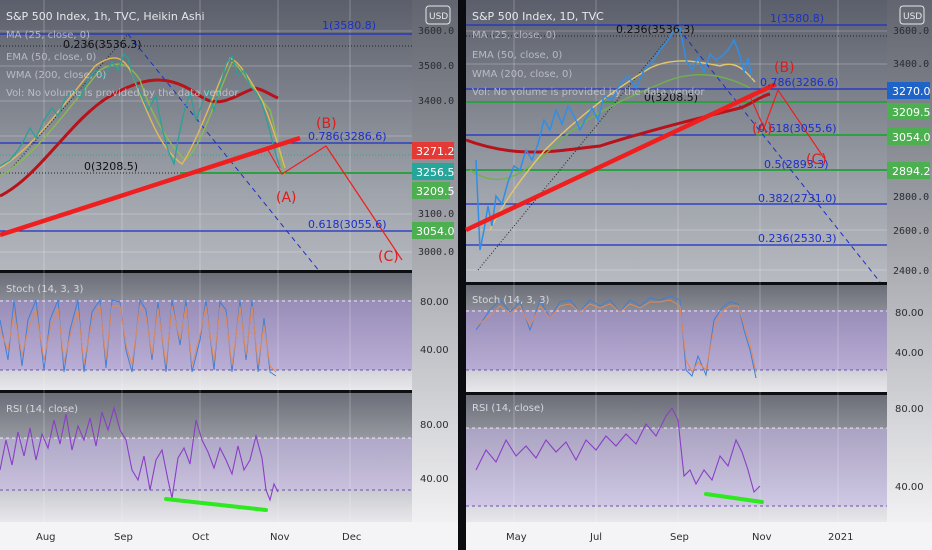 The image size is (932, 550). I want to click on fib-label-0382: 0.382(2731.0), so click(797, 198).